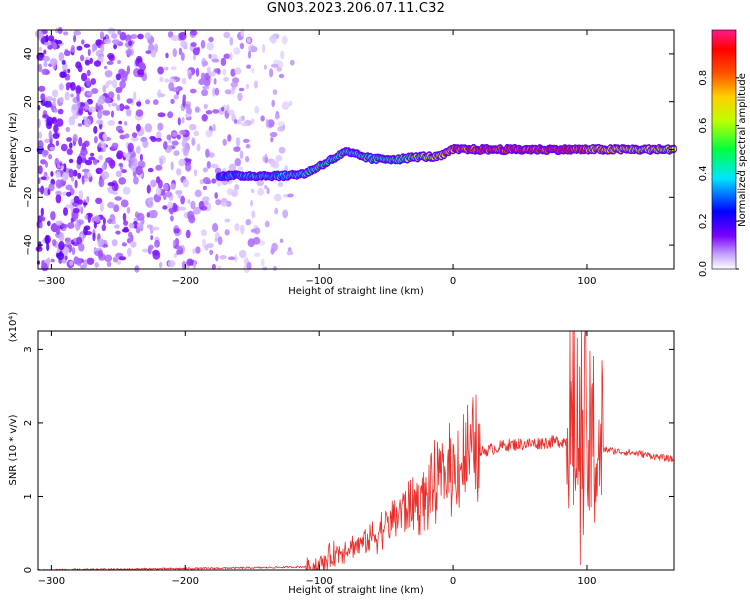  What do you see at coordinates (28, 423) in the screenshot?
I see `y-tick-label: 2` at bounding box center [28, 423].